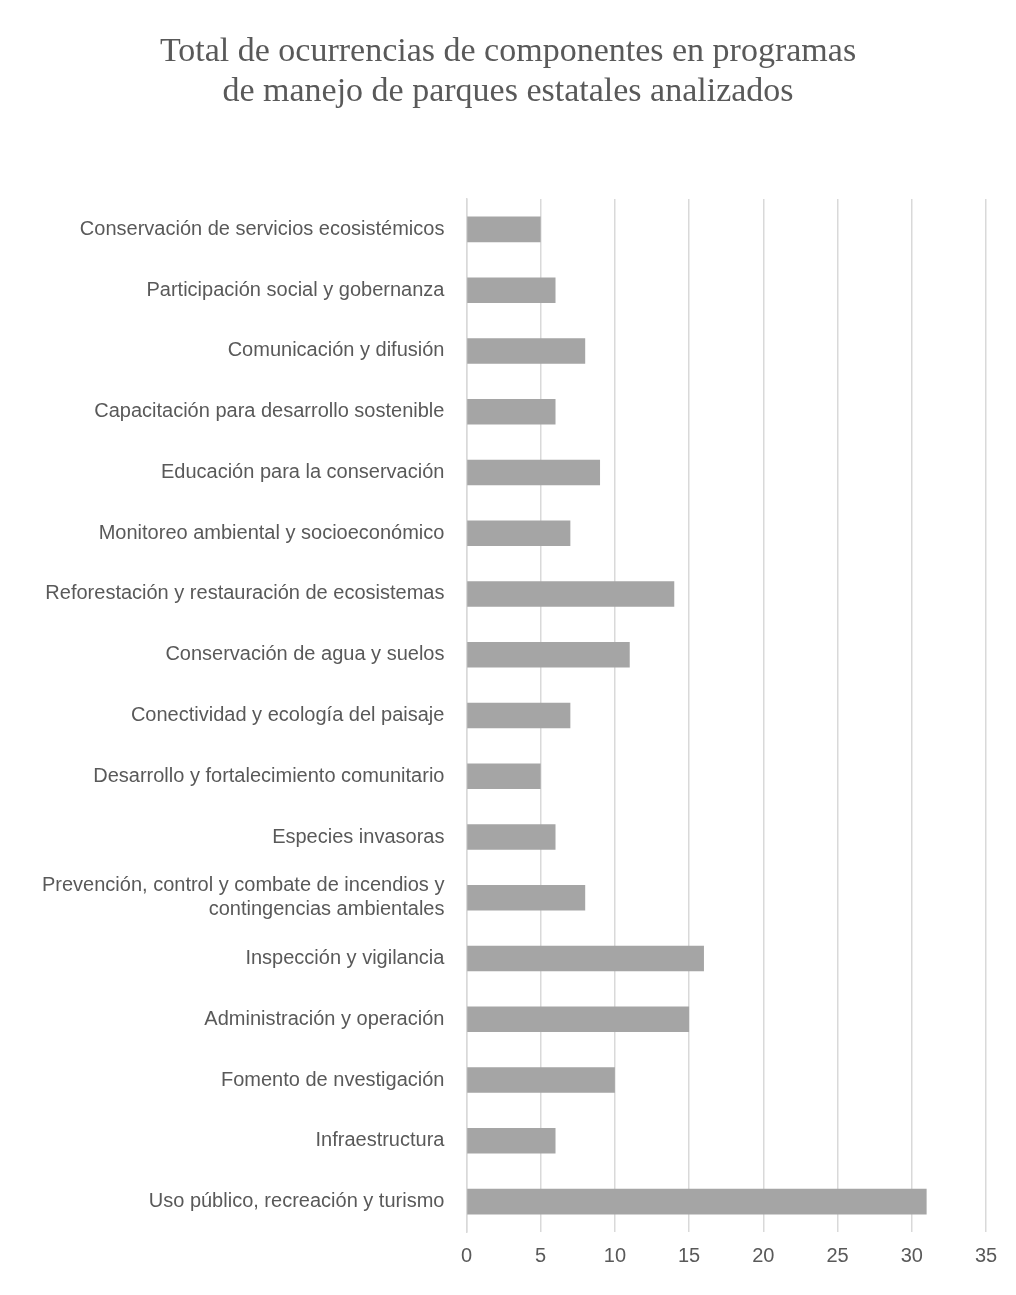  I want to click on y-tick-label: Especies invasoras, so click(358, 835).